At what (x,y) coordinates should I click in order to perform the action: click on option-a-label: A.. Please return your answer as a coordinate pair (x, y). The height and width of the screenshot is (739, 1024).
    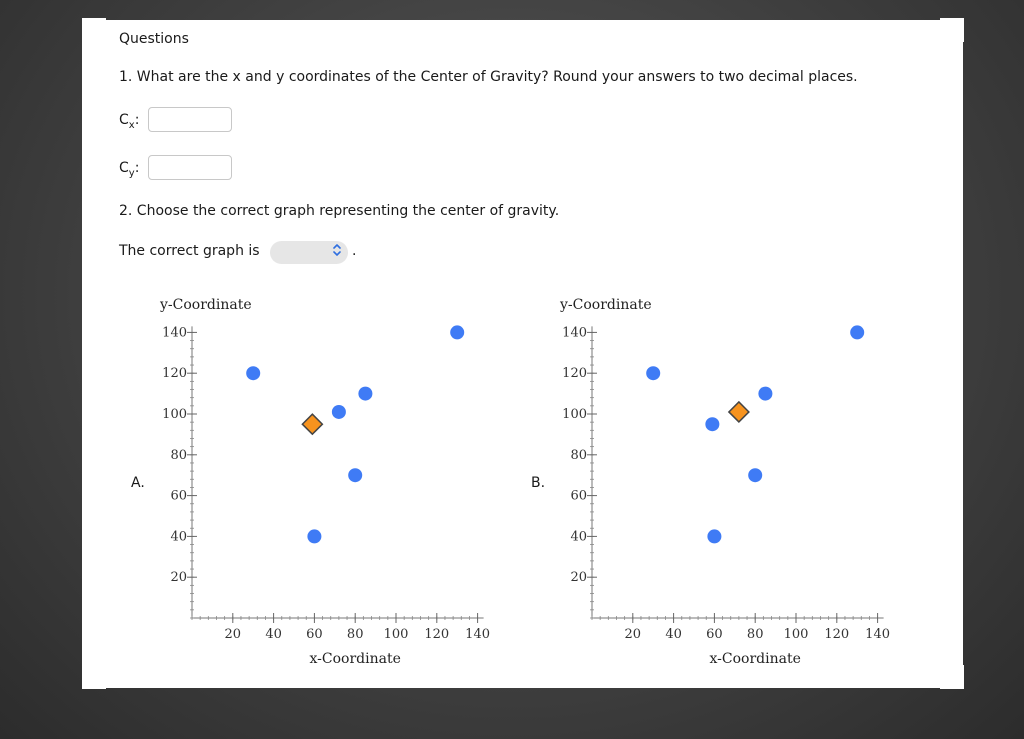
    Looking at the image, I should click on (138, 483).